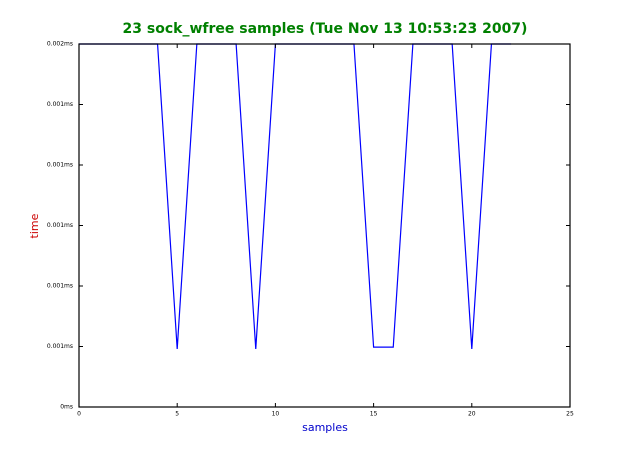  I want to click on y-axis-label: time, so click(34, 225).